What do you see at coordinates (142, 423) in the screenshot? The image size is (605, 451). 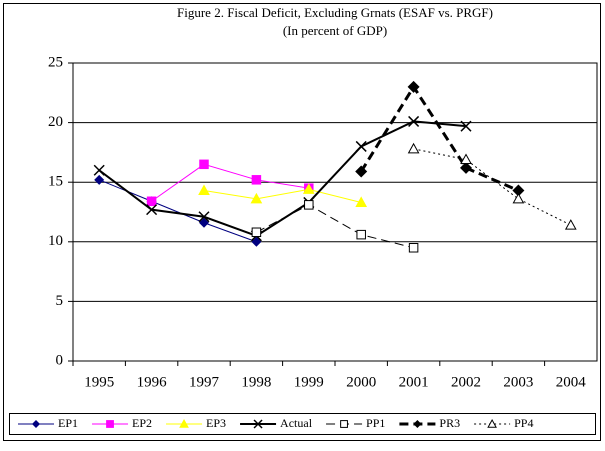 I see `legend-label: EP2` at bounding box center [142, 423].